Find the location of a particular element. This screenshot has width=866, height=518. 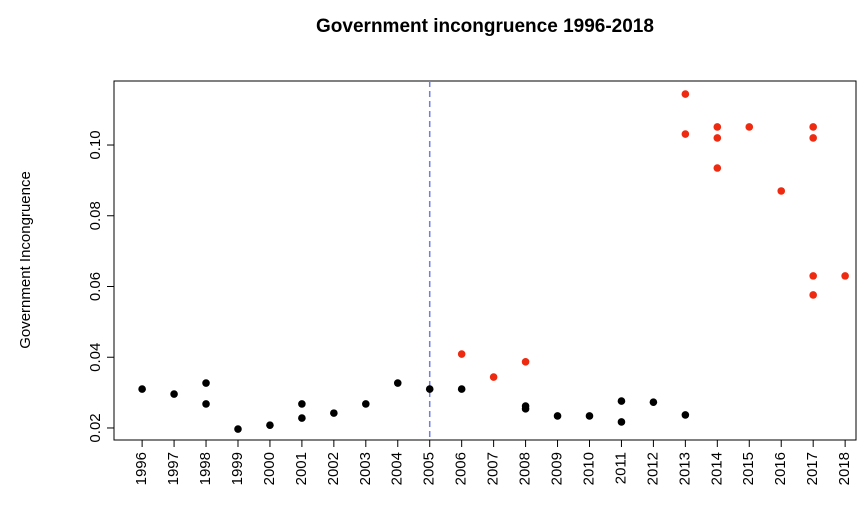

x-tick-label: 2009 is located at coordinates (557, 468).